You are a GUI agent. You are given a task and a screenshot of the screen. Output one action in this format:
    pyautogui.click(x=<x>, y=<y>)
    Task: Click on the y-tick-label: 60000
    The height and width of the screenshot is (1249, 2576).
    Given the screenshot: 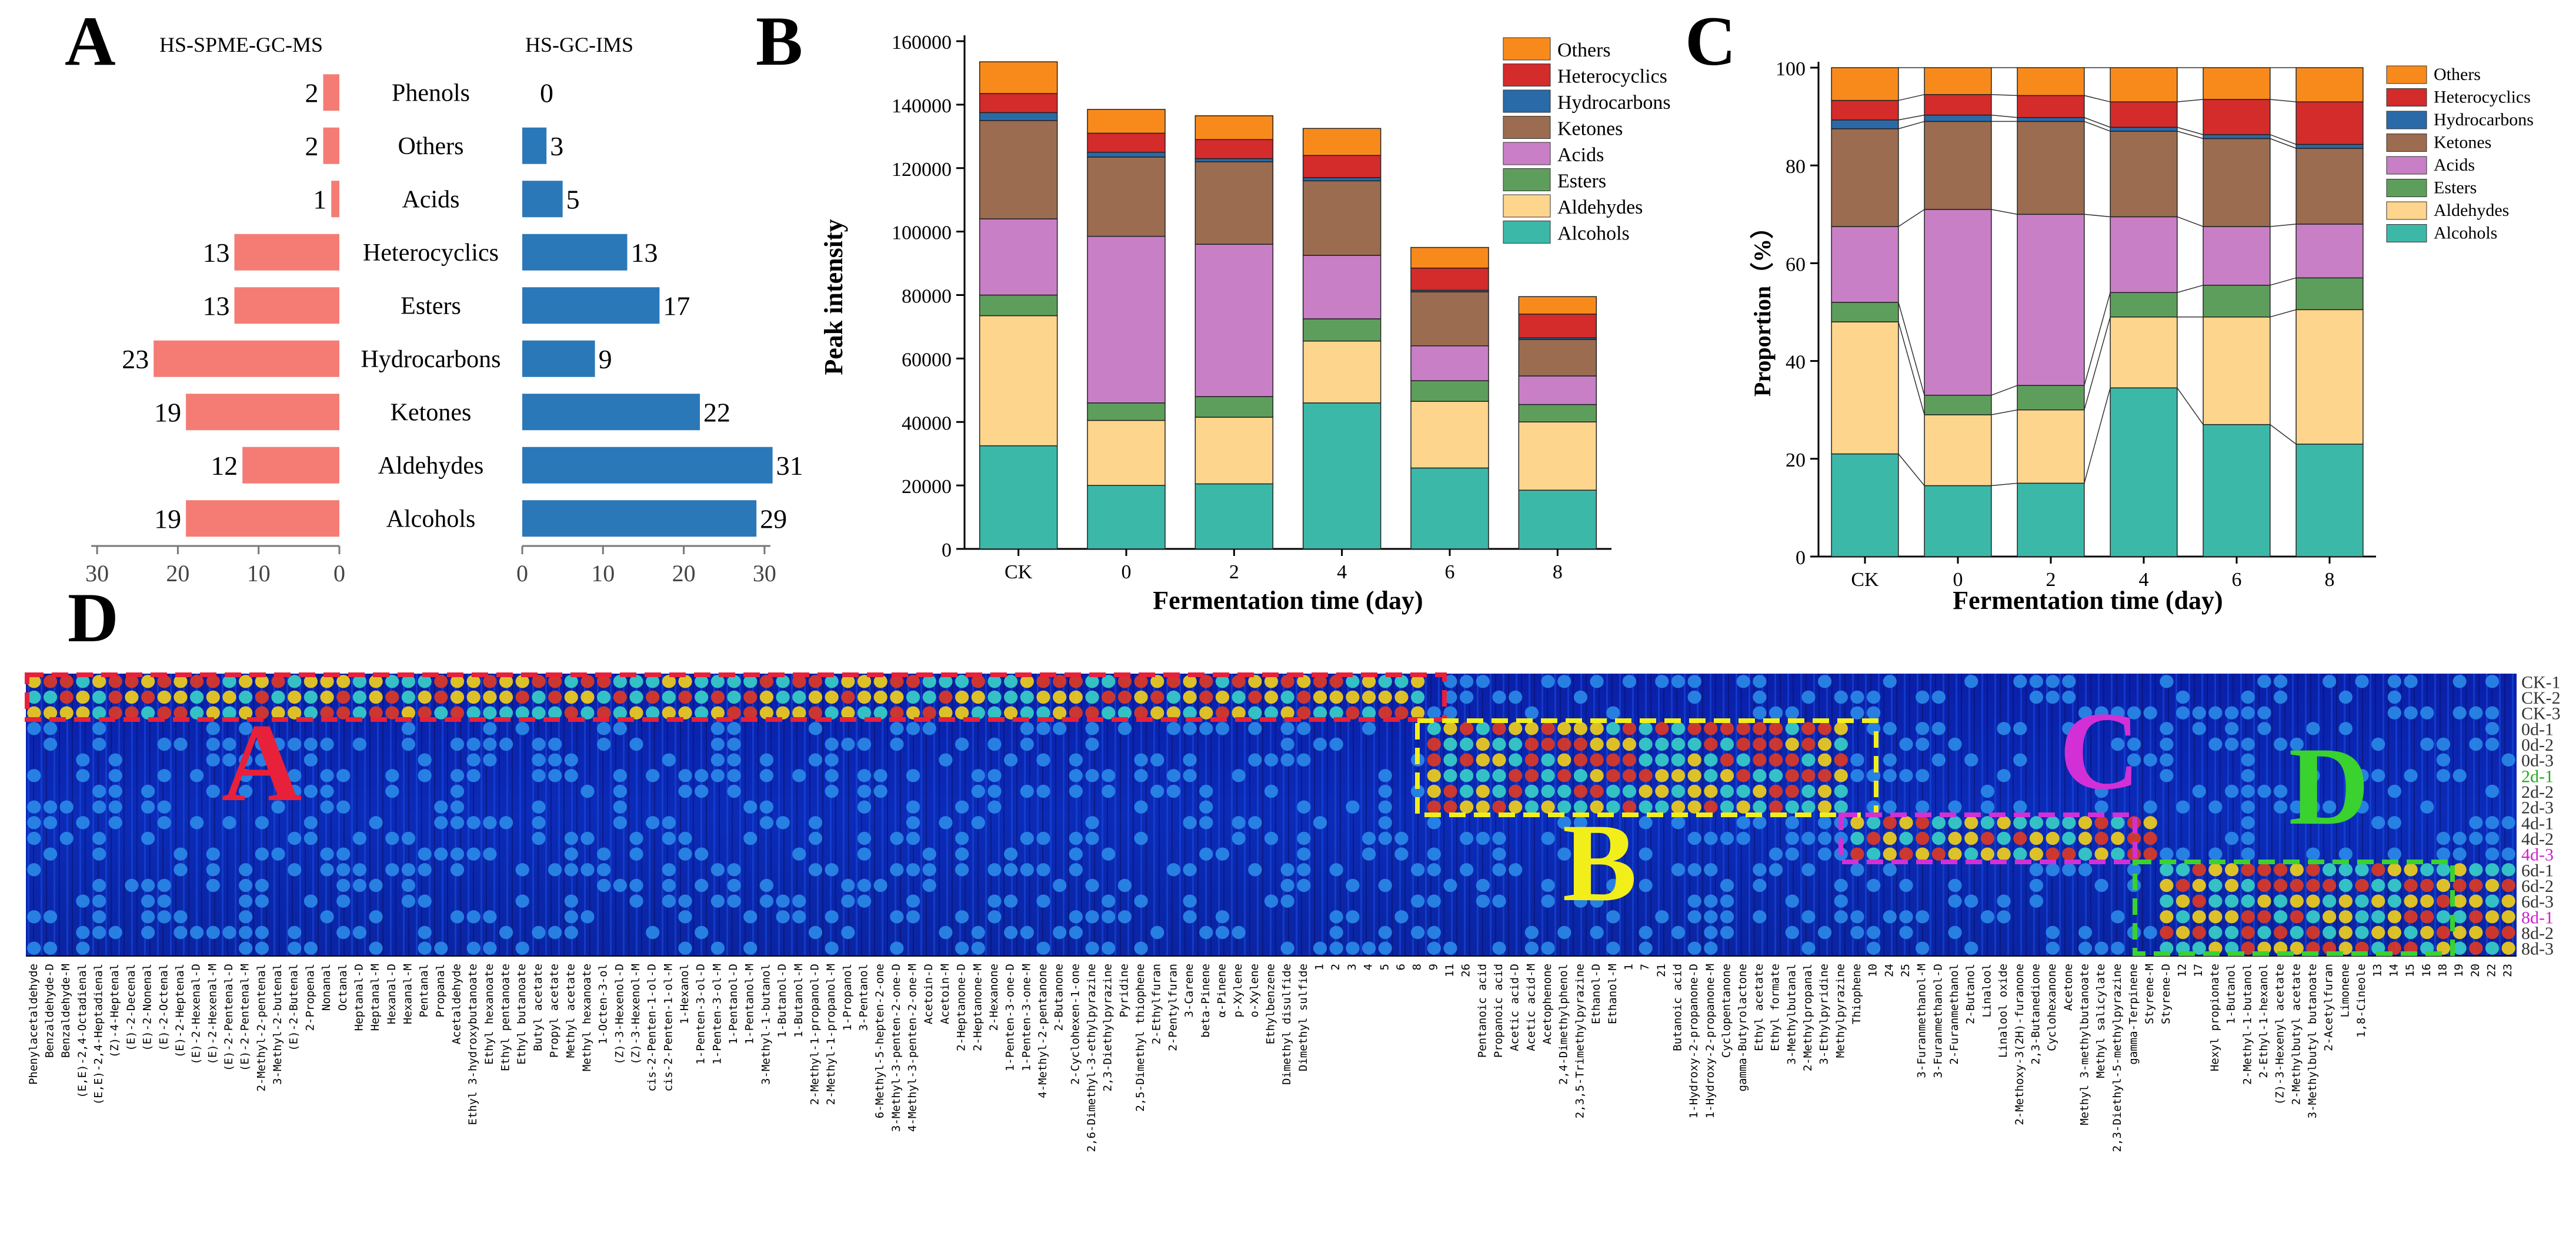 What is the action you would take?
    pyautogui.click(x=927, y=360)
    